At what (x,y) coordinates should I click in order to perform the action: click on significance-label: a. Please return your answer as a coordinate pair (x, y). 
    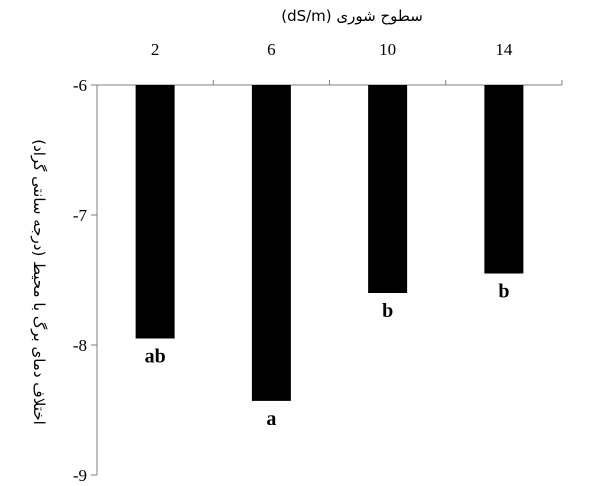
    Looking at the image, I should click on (271, 419).